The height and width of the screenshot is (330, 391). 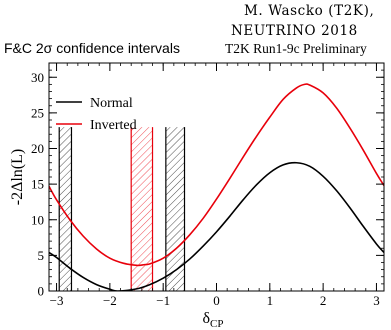 I want to click on x-axis-label: δCP, so click(x=212, y=320).